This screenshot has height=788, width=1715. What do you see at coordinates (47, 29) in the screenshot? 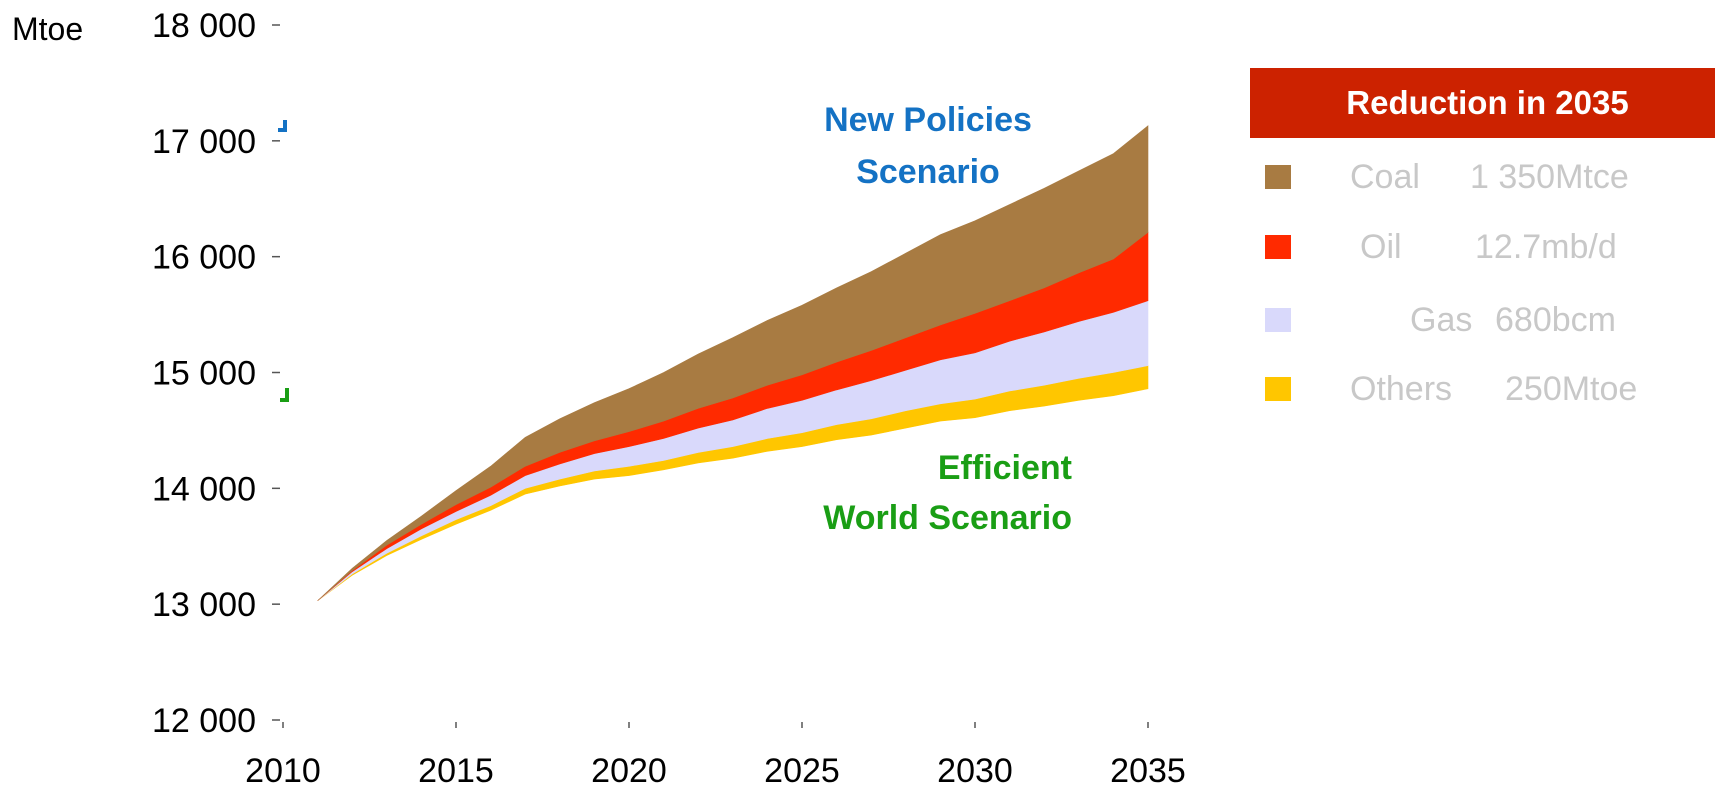
I see `y-axis-unit-label: Mtoe` at bounding box center [47, 29].